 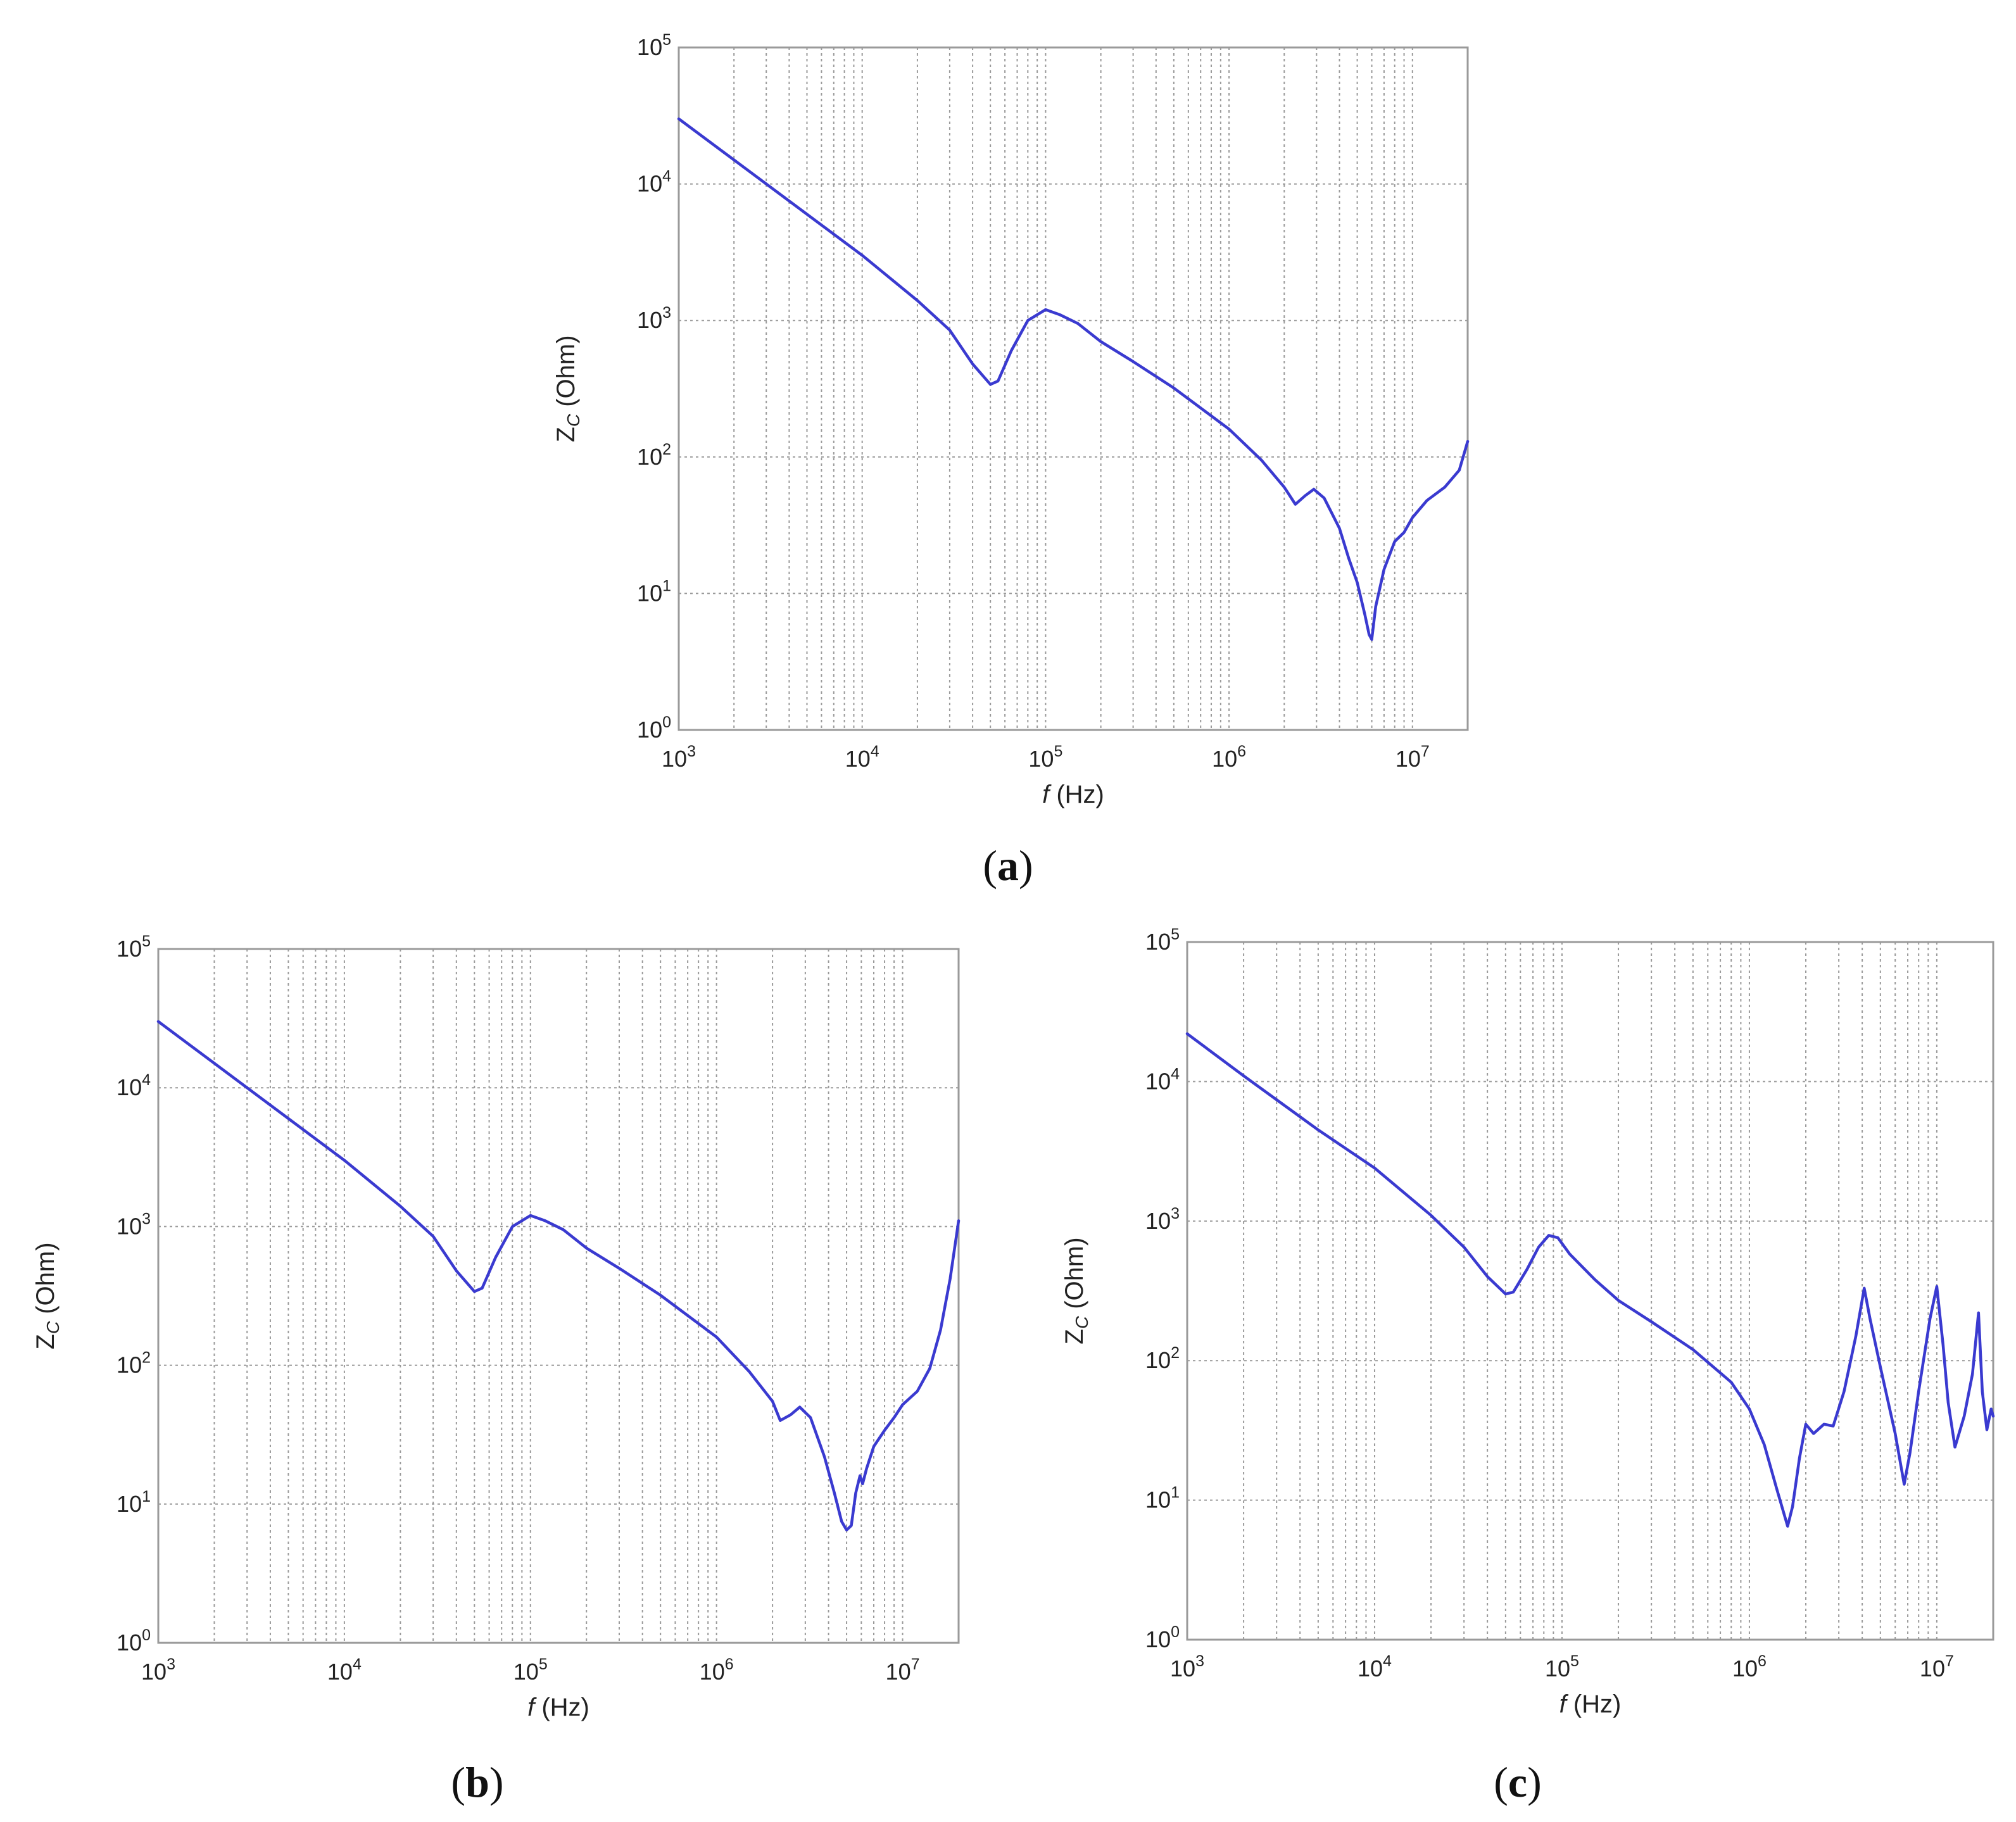 I want to click on panel-caption: (a), so click(x=1008, y=865).